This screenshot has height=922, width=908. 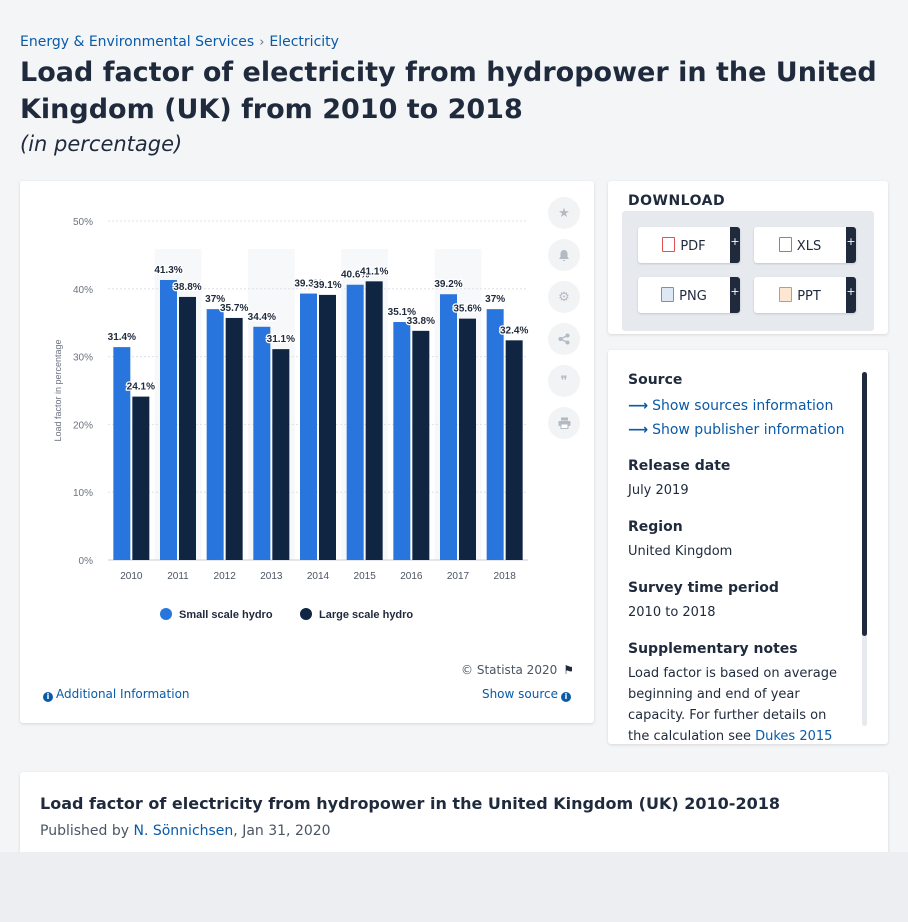 I want to click on copyright-note: © Statista 2020 ⚑, so click(x=517, y=670).